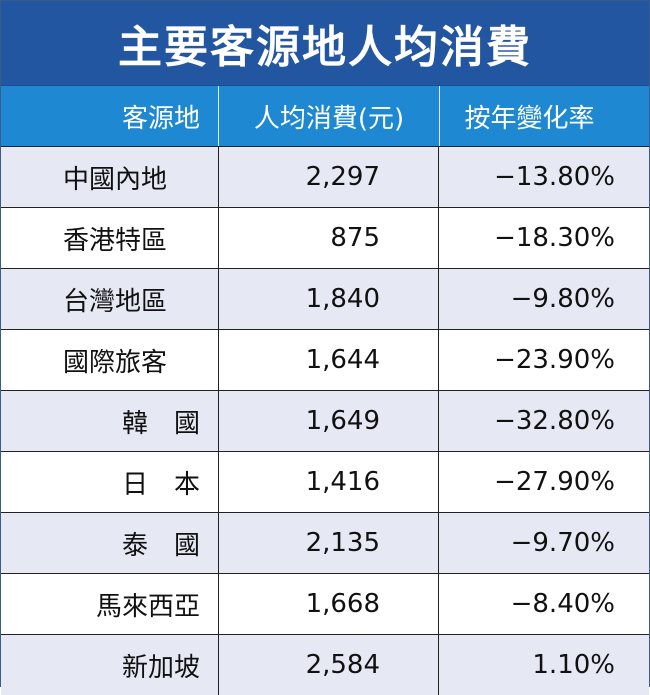 The image size is (650, 695). Describe the element at coordinates (543, 177) in the screenshot. I see `cell-change: −13.80%` at that location.